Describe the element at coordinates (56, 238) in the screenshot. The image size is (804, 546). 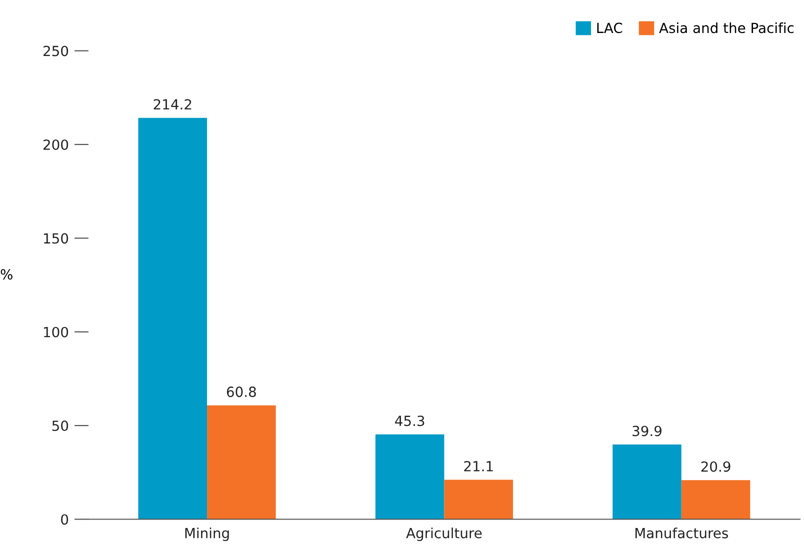
I see `y-tick-label: 150` at that location.